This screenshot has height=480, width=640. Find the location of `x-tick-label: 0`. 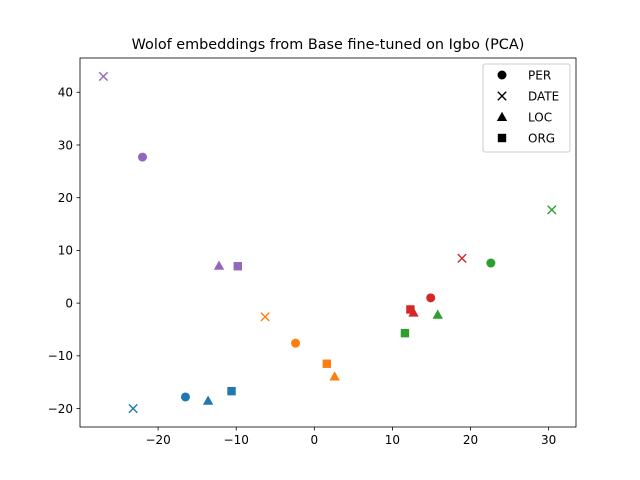

x-tick-label: 0 is located at coordinates (315, 440).